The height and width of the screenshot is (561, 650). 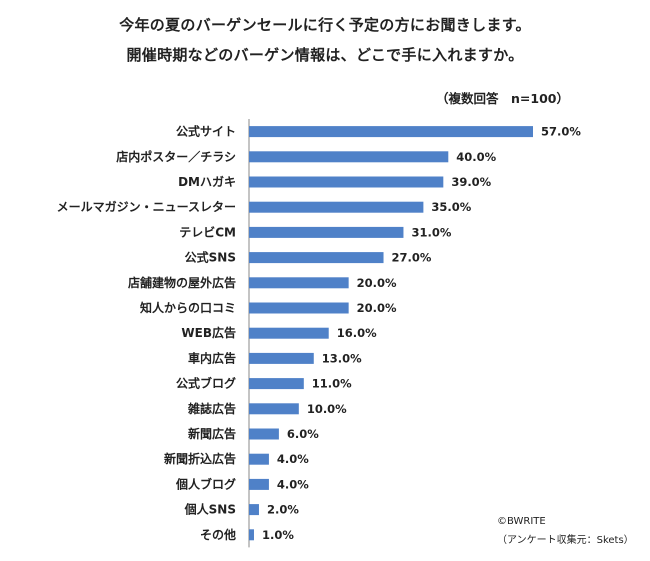 I want to click on category-label: 個人ブログ, so click(x=205, y=483).